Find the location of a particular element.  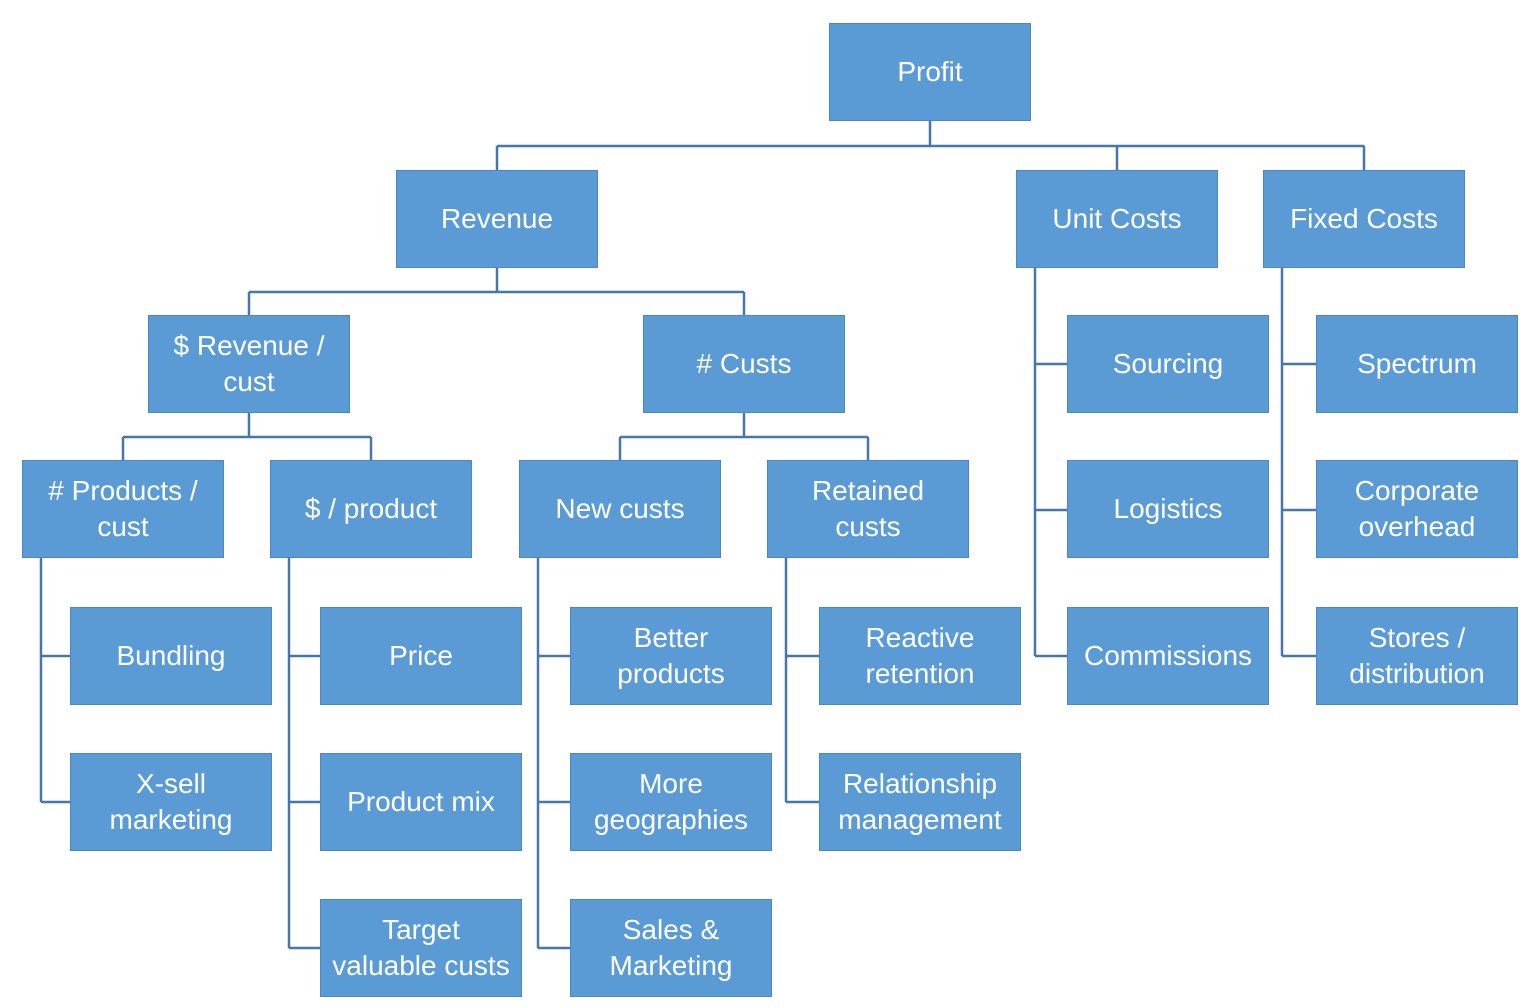

node-products-per-cust: # Products / cust is located at coordinates (123, 509).